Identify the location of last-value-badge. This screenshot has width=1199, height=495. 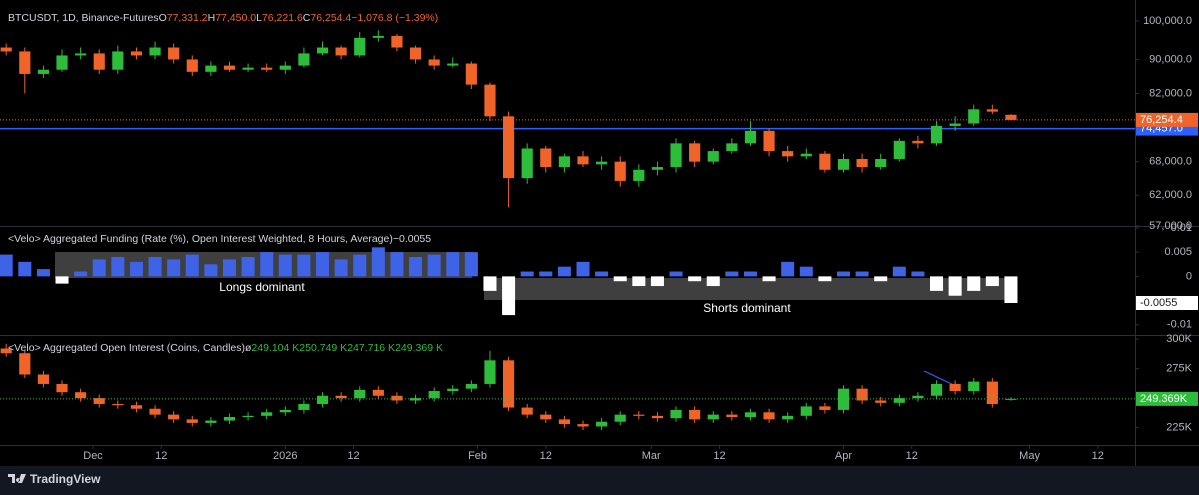
(1167, 302).